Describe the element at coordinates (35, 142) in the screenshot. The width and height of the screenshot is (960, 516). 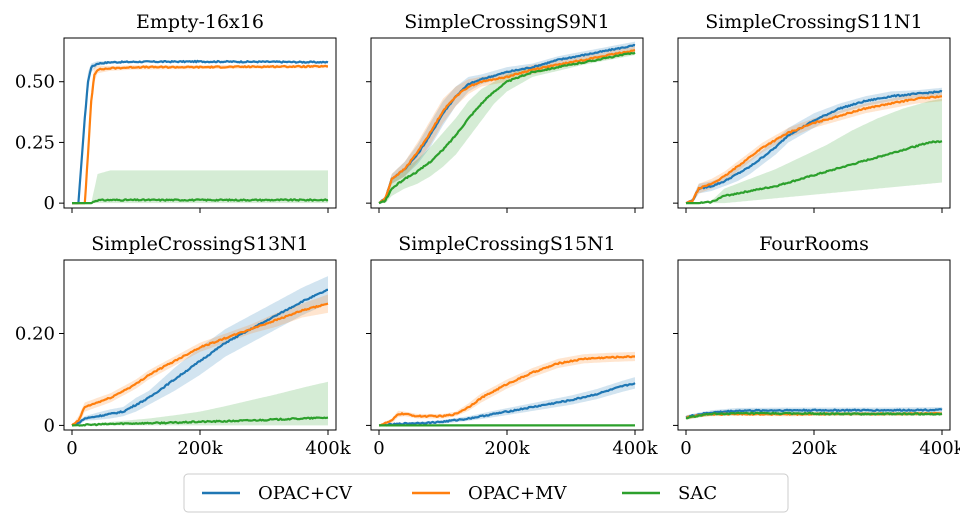
I see `y-tick-label: 0.25` at that location.